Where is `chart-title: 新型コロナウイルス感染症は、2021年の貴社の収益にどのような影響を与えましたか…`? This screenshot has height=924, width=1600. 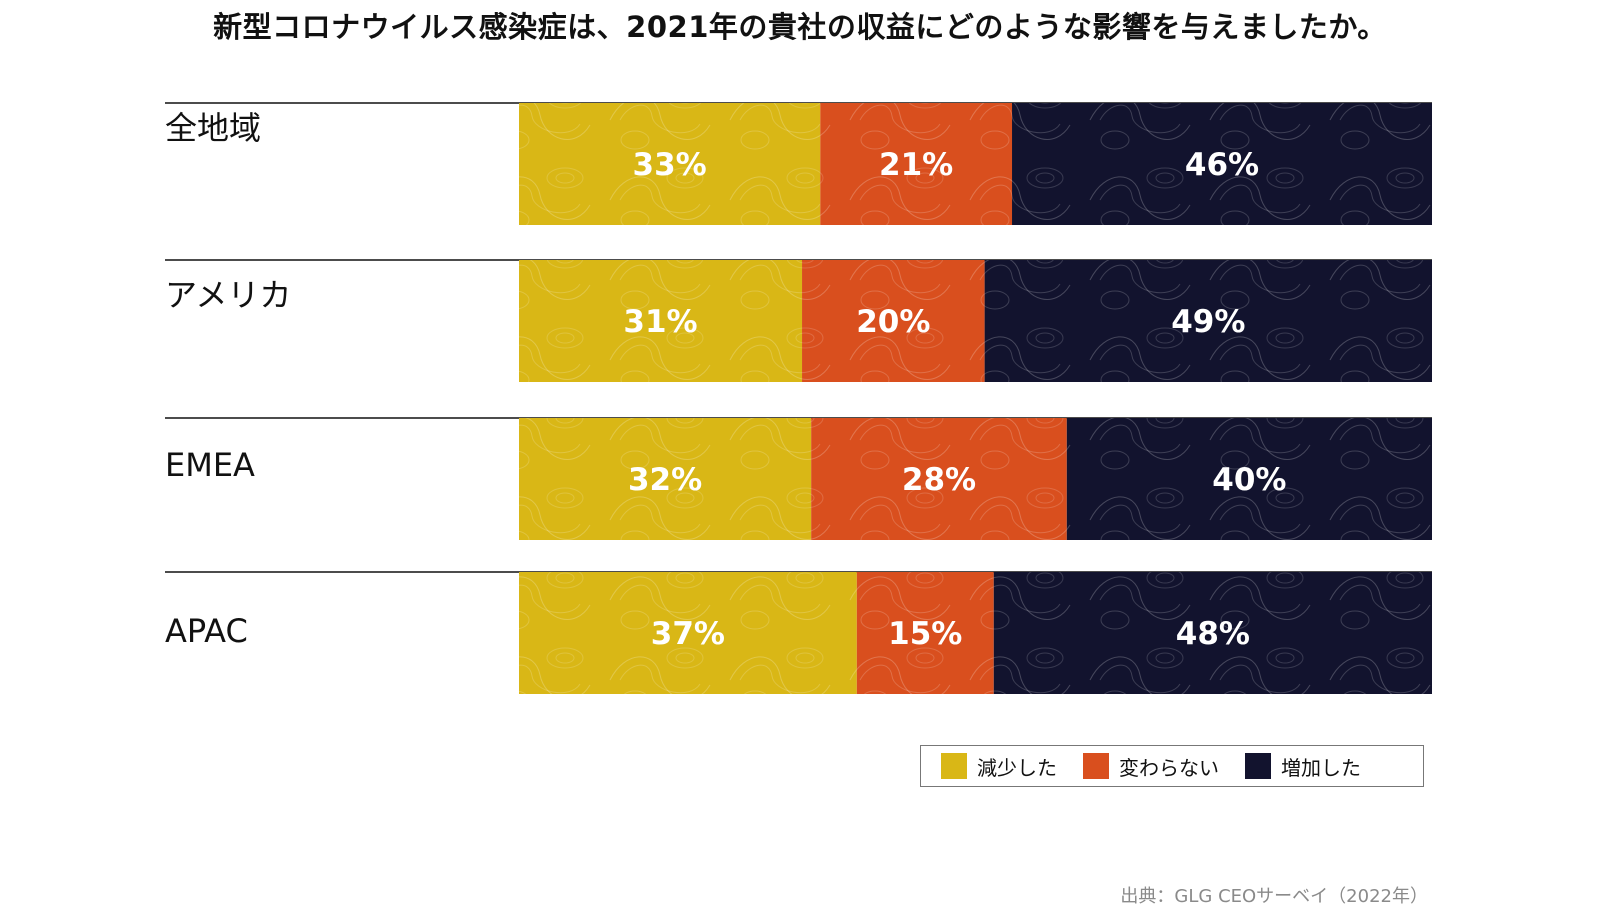 chart-title: 新型コロナウイルス感染症は、2021年の貴社の収益にどのような影響を与えましたか… is located at coordinates (800, 27).